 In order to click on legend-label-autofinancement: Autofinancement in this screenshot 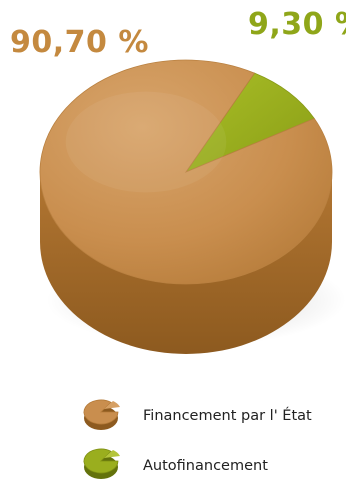, I will do `click(205, 466)`.